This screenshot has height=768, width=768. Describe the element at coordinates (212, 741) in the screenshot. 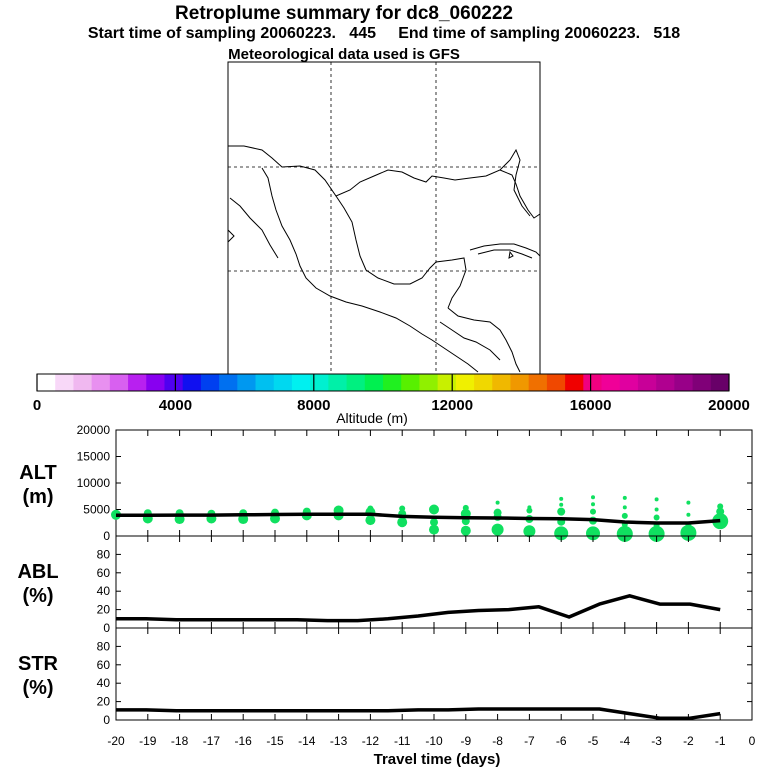

I see `x-tick-label: -17` at that location.